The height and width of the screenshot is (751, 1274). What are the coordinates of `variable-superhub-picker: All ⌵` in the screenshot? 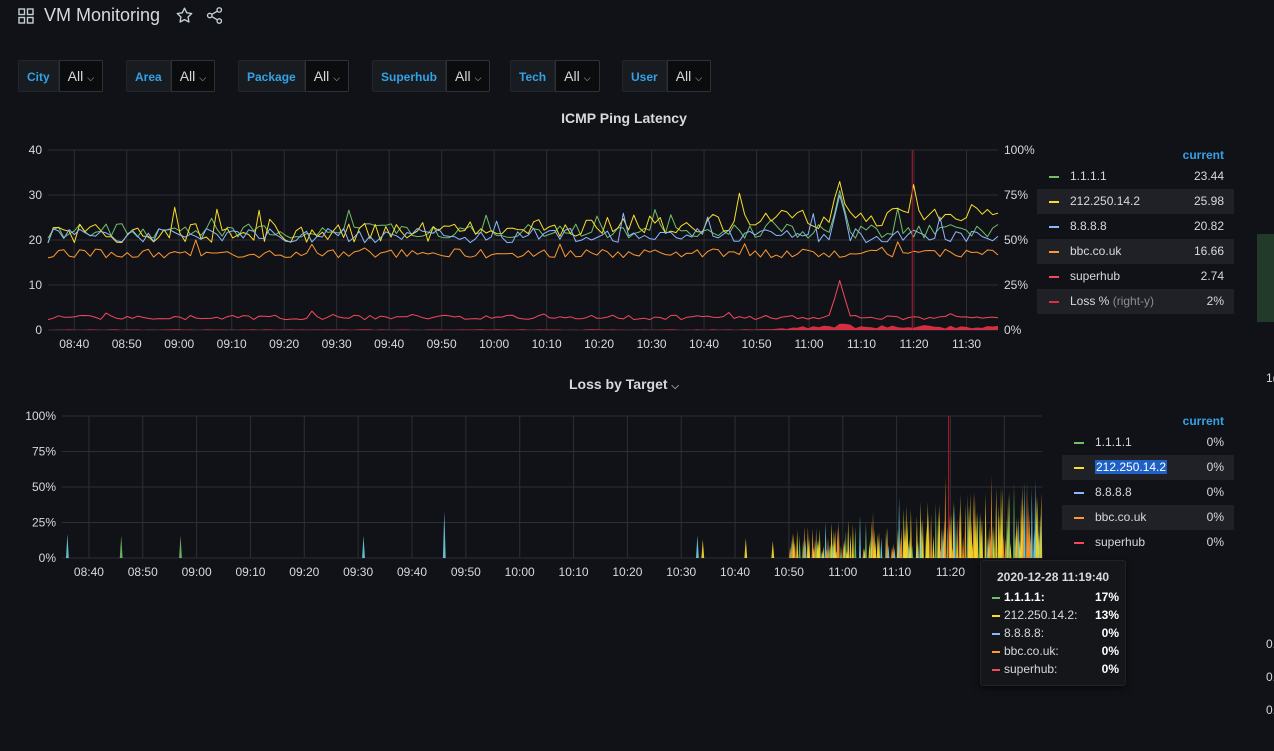 It's located at (468, 76).